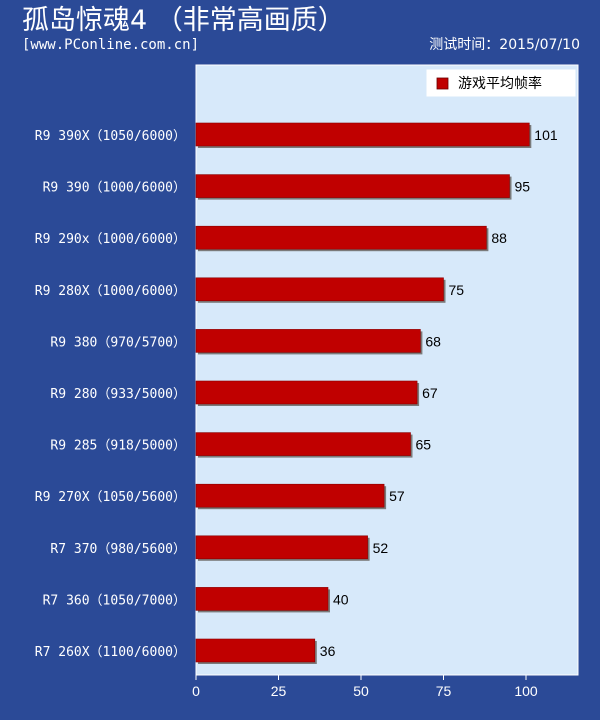 The image size is (600, 720). I want to click on legend-label: 游戏平均帧率, so click(500, 83).